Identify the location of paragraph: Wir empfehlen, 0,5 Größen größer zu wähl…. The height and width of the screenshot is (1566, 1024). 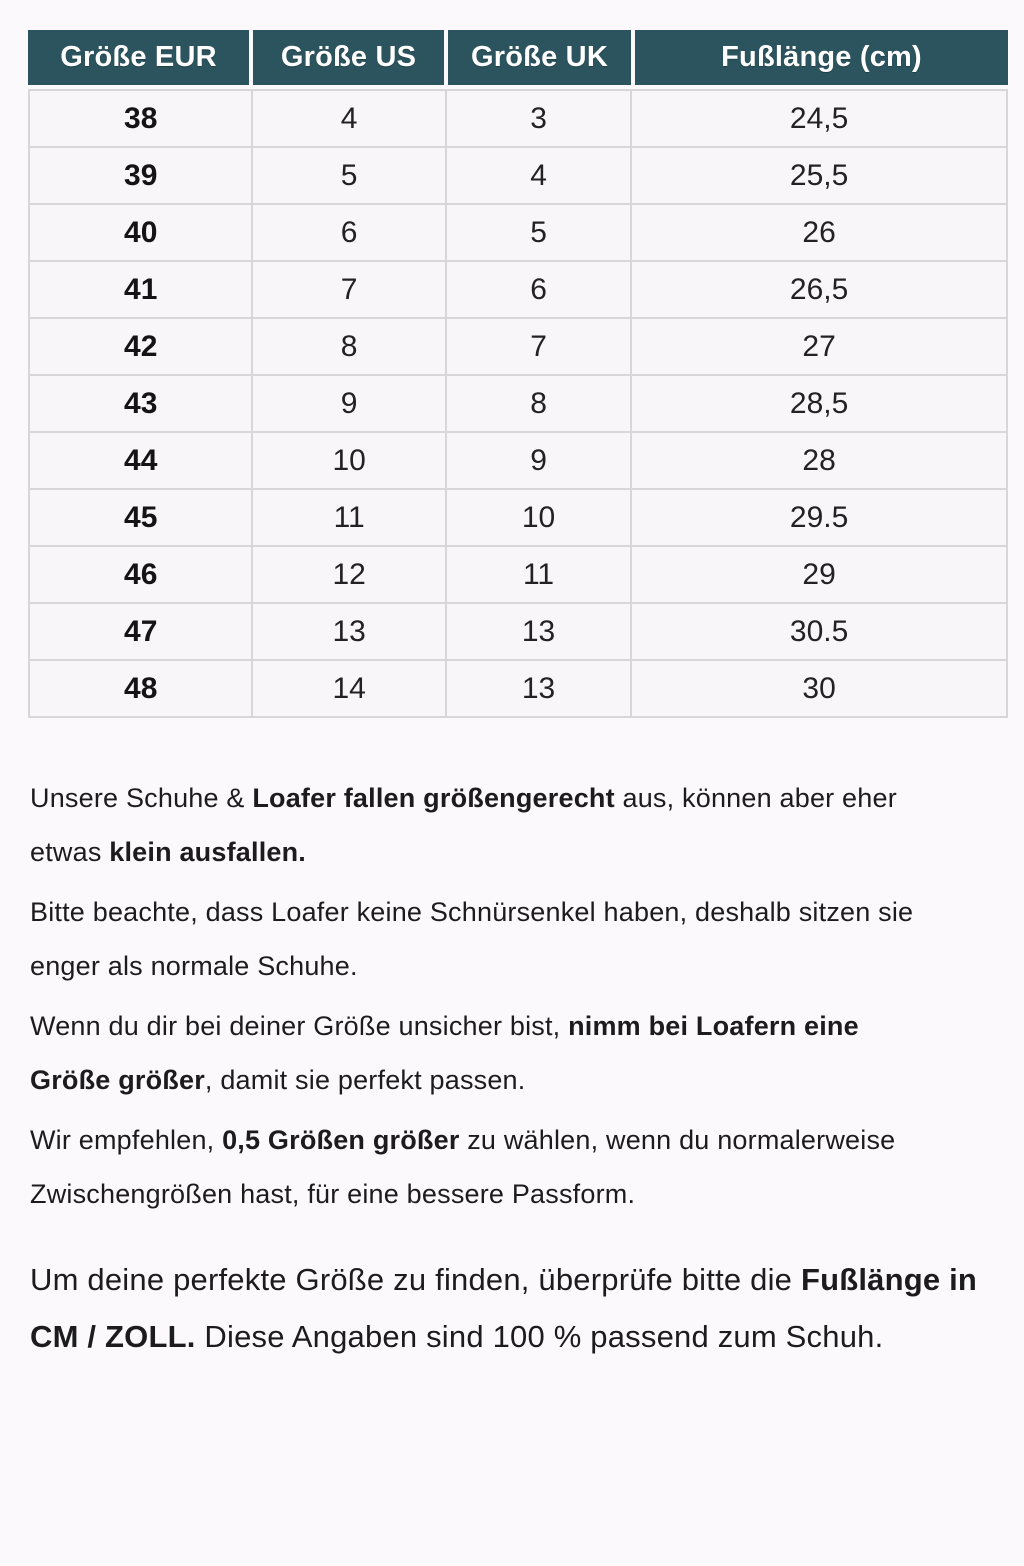
(487, 1167).